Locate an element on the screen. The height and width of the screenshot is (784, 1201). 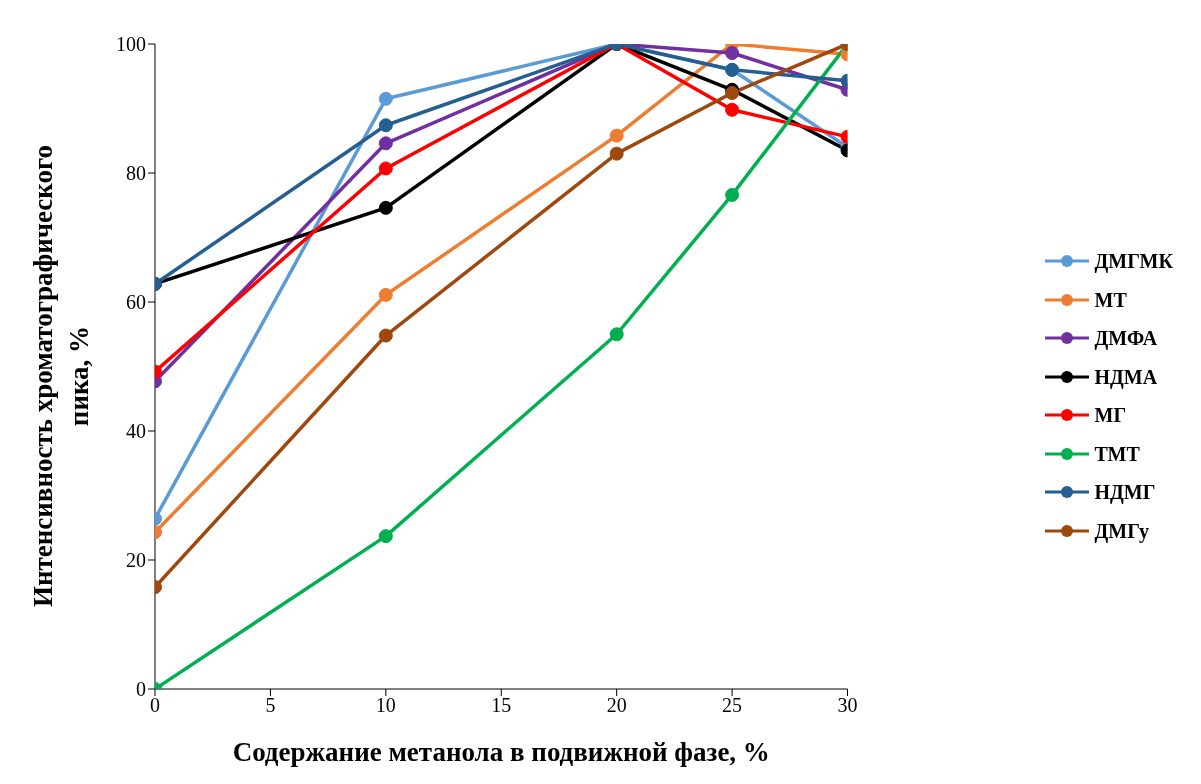
legend-label: НДМГ is located at coordinates (1125, 493).